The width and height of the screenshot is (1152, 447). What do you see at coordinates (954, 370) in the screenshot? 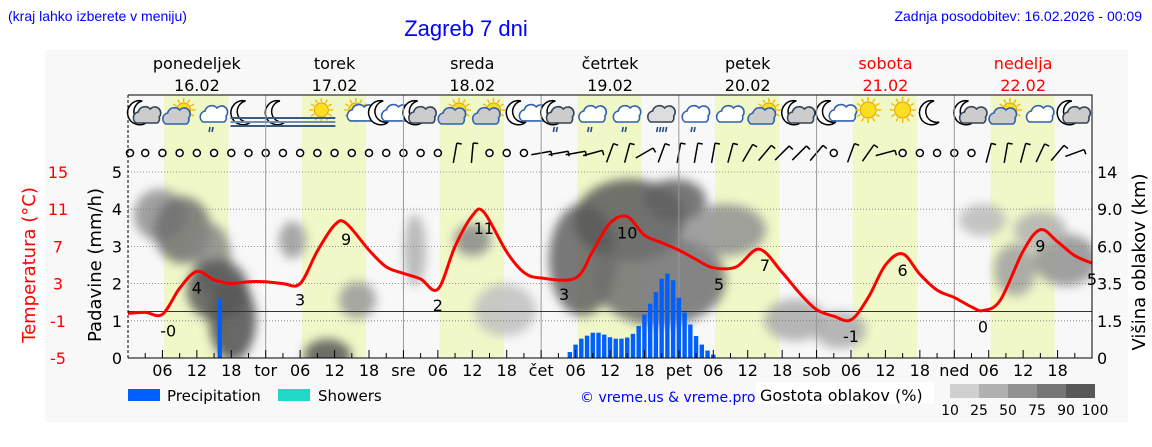
I see `x-tick-label: ned` at bounding box center [954, 370].